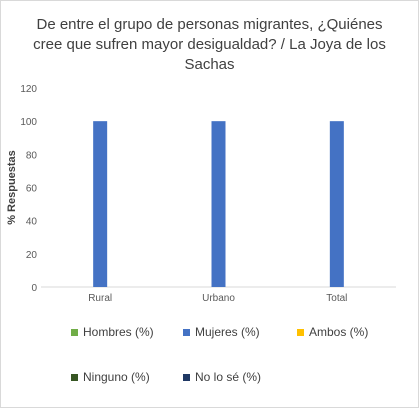 Image resolution: width=419 pixels, height=408 pixels. I want to click on y-axis-title: % Respuestas, so click(12, 187).